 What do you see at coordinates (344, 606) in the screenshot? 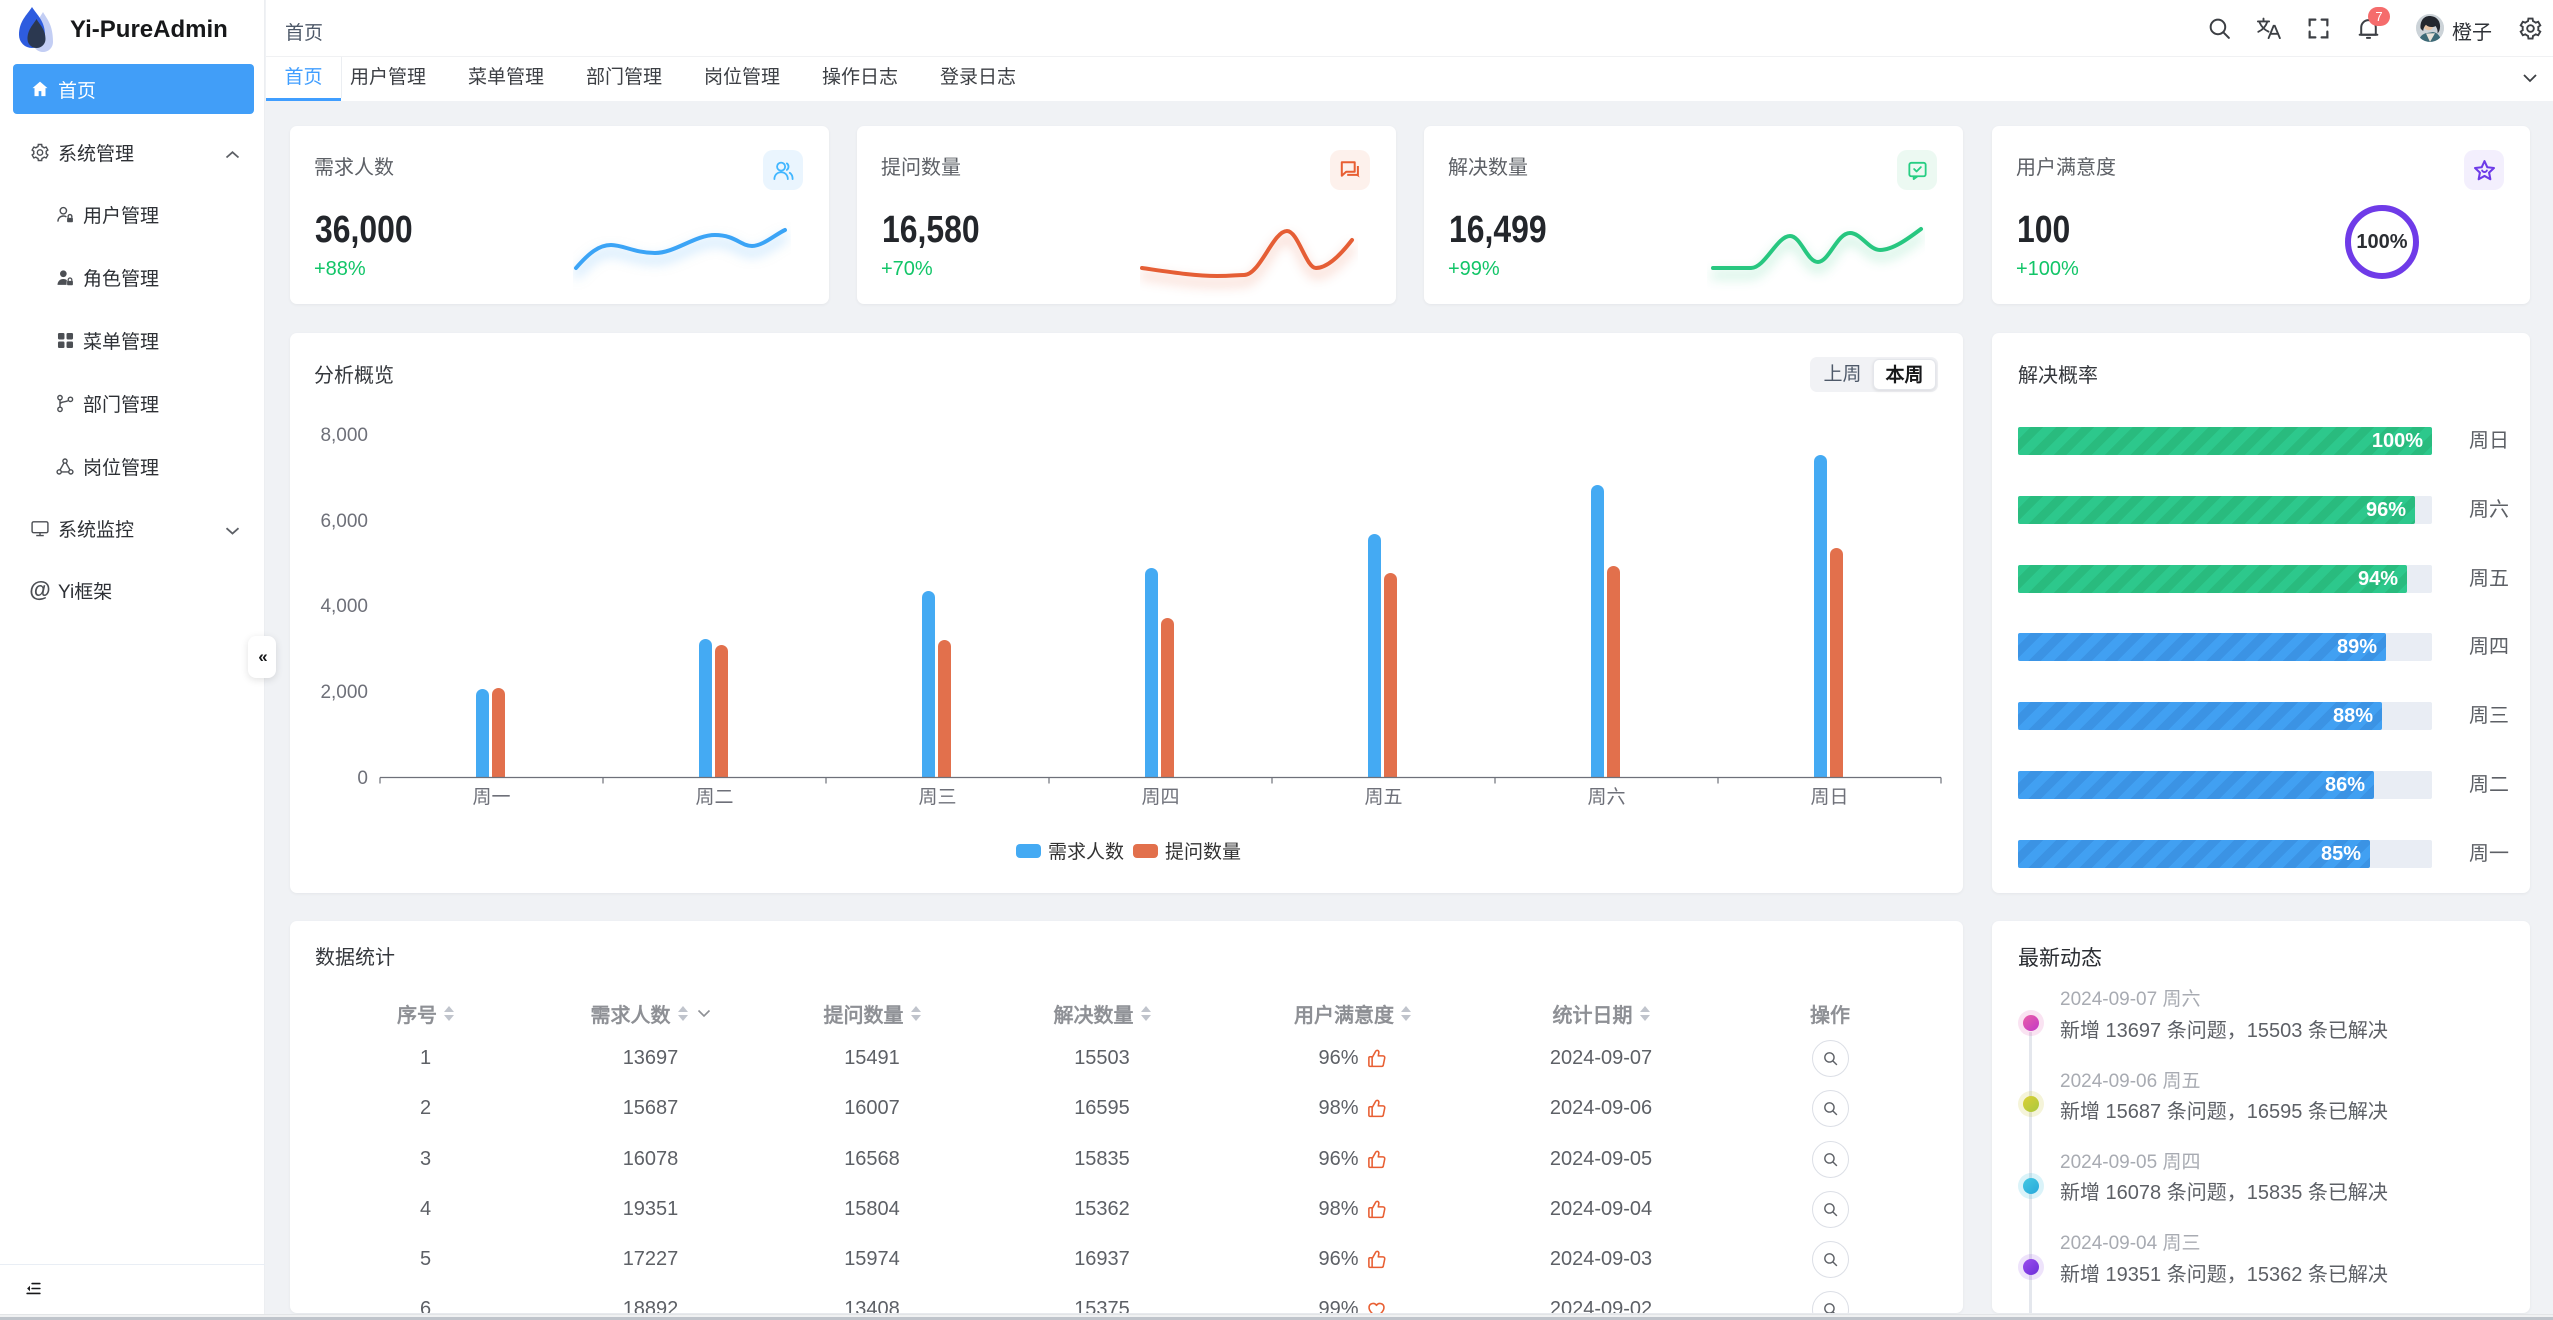
I see `svg-text: 4,000` at bounding box center [344, 606].